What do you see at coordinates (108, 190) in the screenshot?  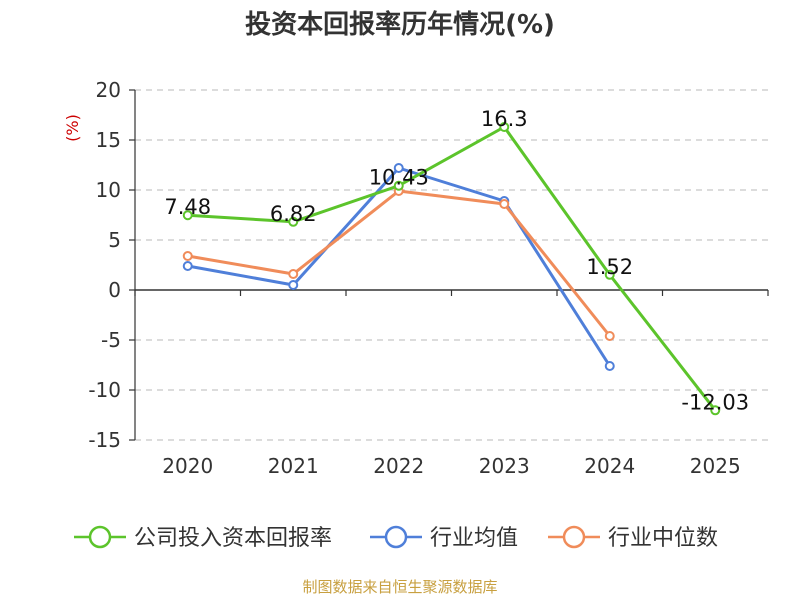 I see `y-tick-label: 10` at bounding box center [108, 190].